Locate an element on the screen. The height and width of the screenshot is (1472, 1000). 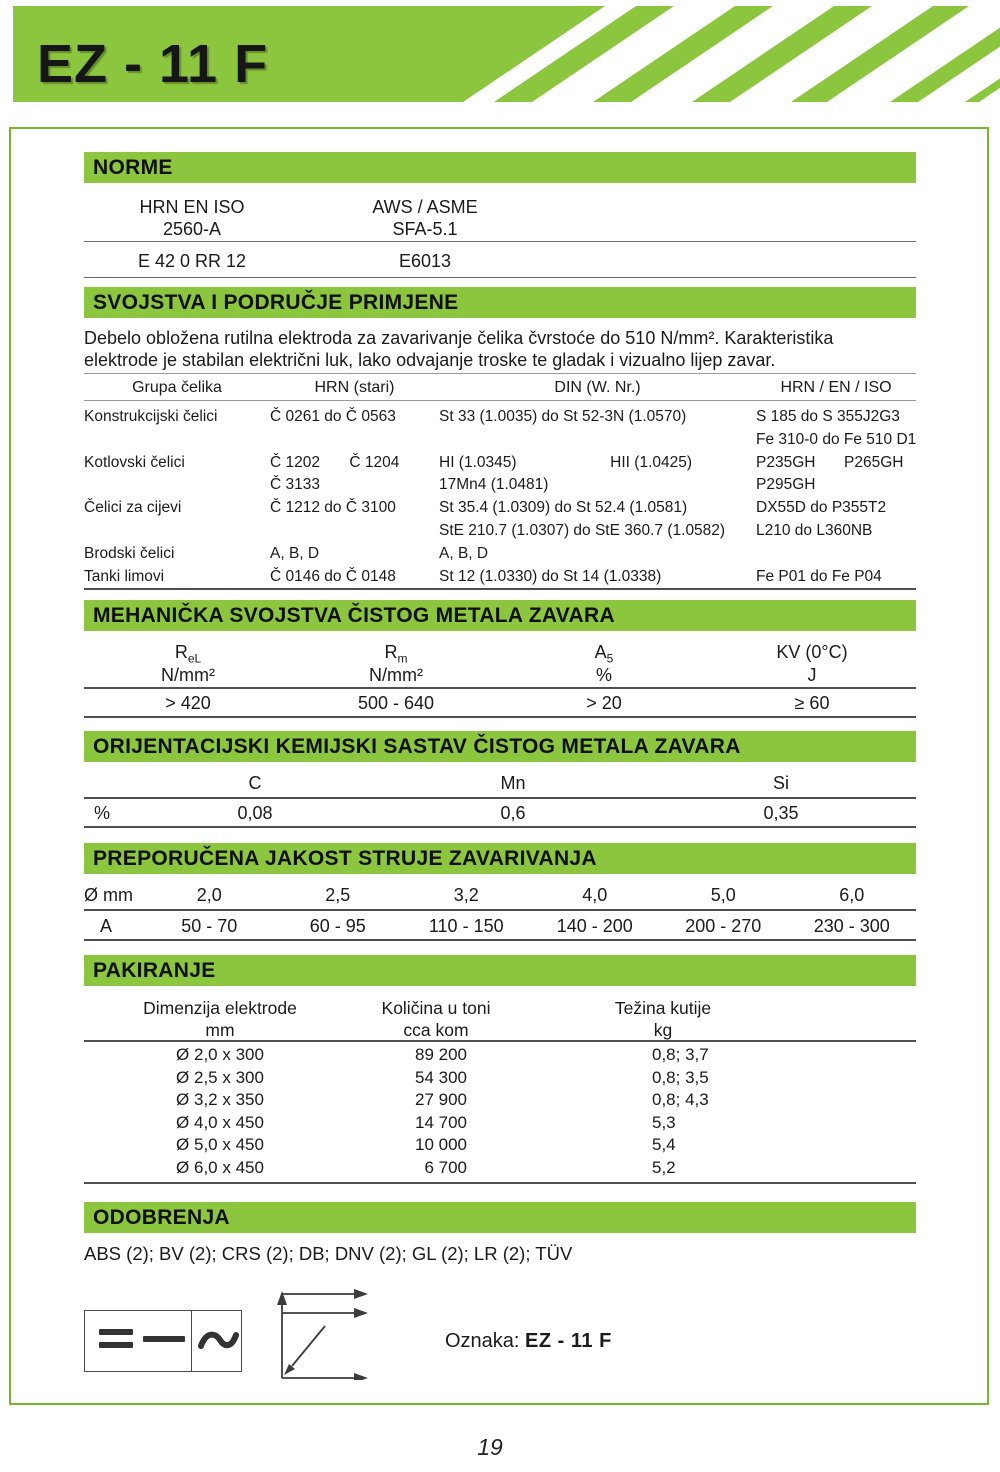
unit-label: J is located at coordinates (812, 675).